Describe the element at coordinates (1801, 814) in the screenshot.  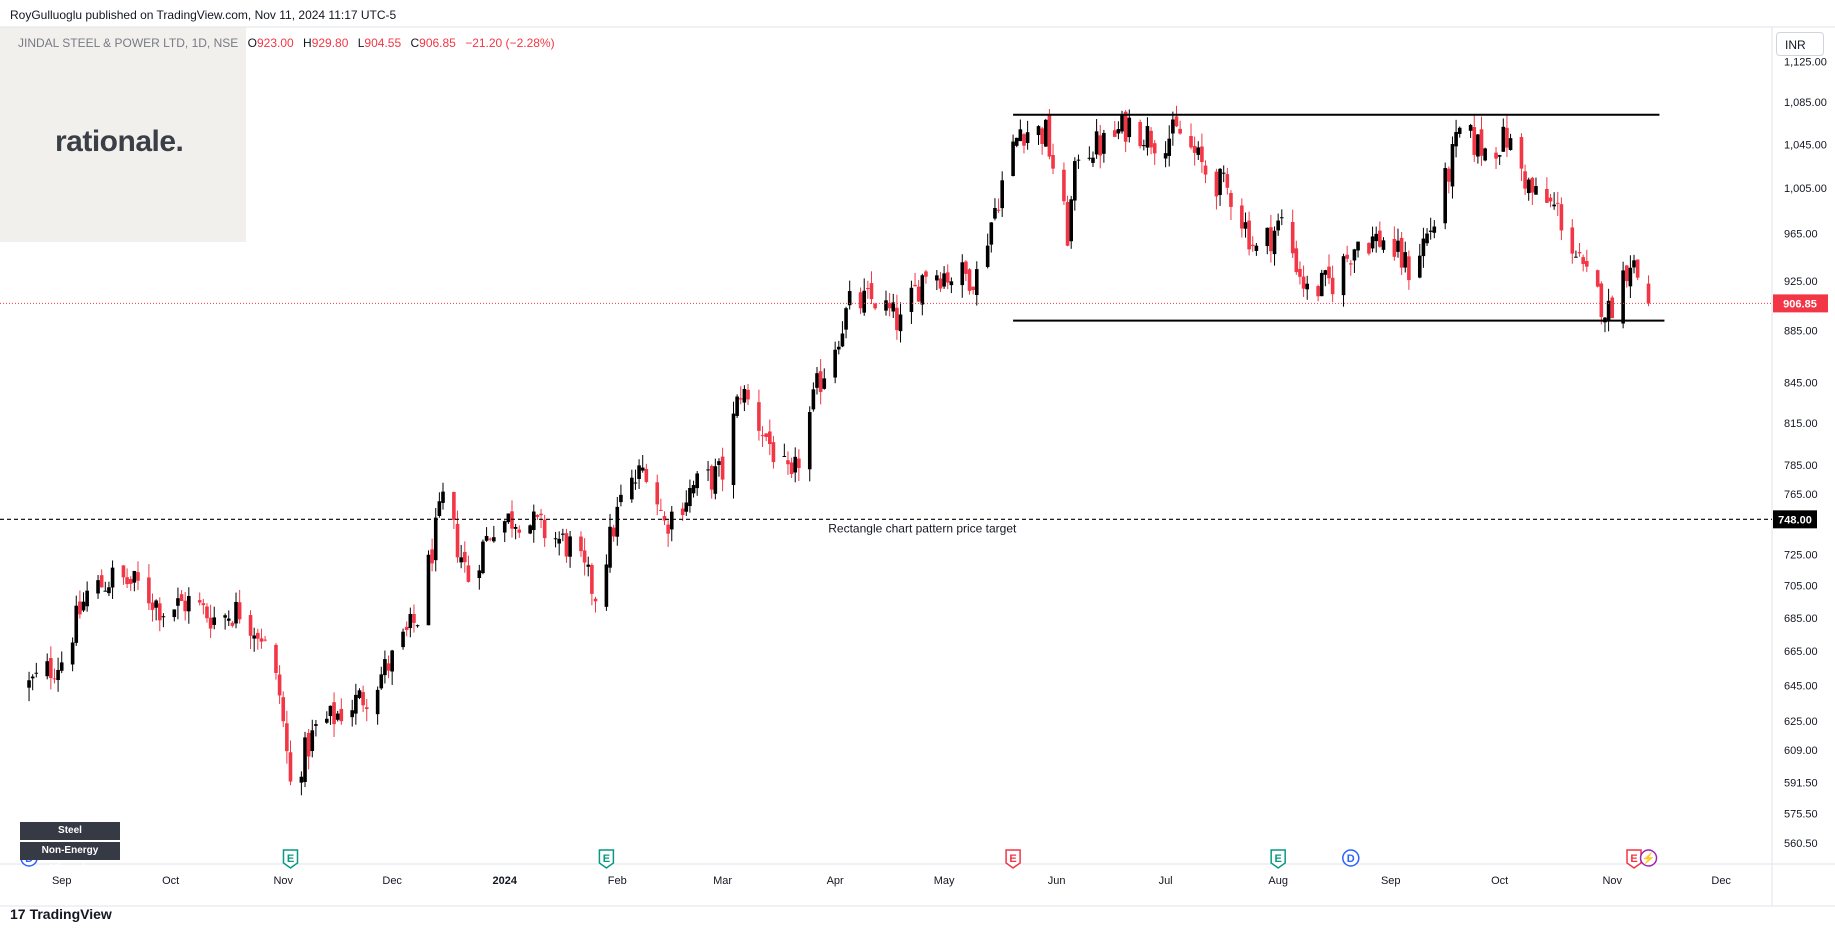
I see `y-tick-label: 575.50` at that location.